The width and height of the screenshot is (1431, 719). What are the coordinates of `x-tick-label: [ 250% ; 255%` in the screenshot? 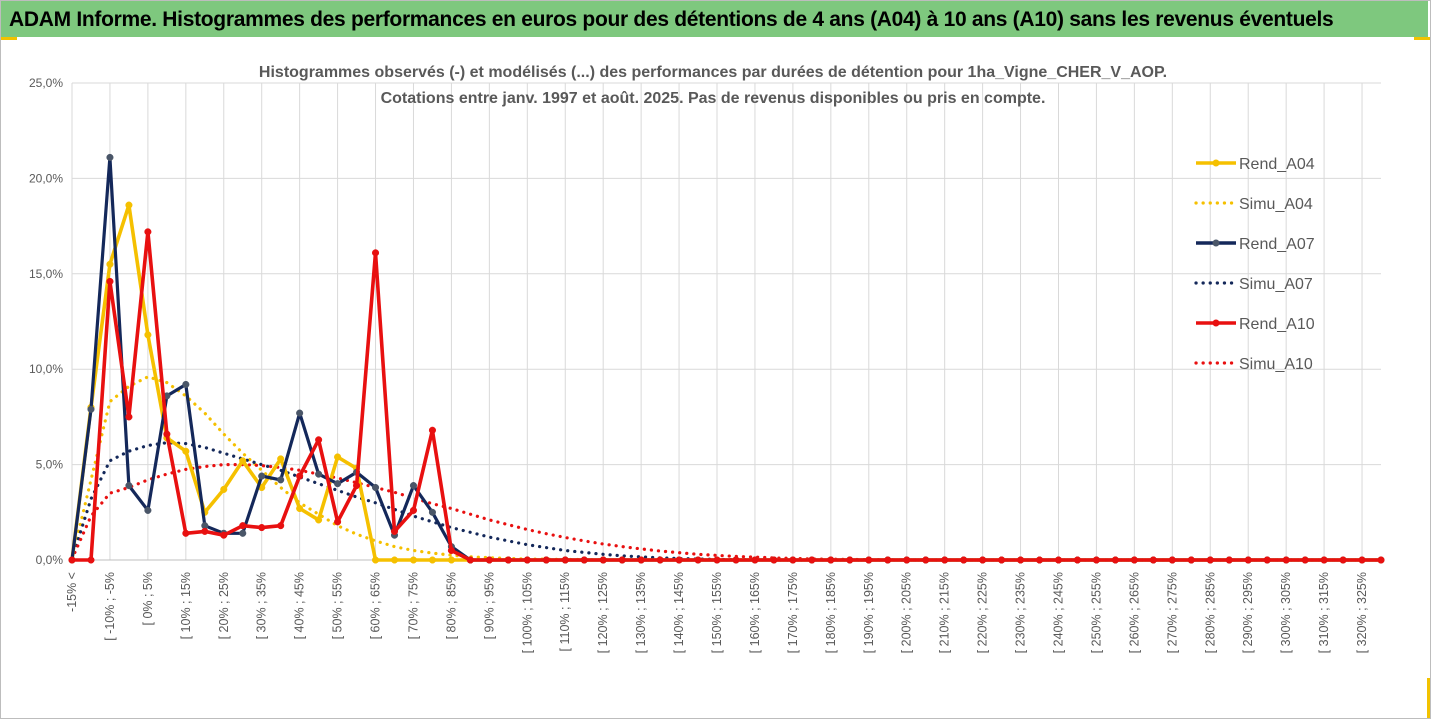 It's located at (1096, 612).